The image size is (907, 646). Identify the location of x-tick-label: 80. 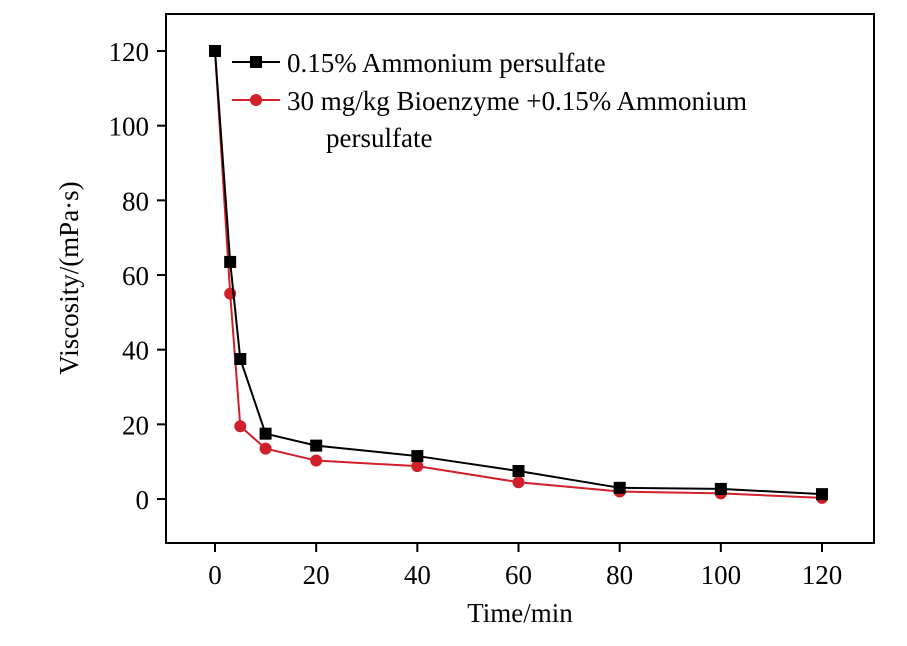
(619, 575).